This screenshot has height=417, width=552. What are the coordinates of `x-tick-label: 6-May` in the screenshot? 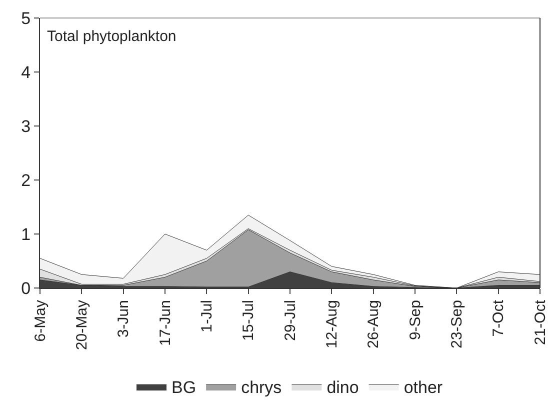 It's located at (40, 321).